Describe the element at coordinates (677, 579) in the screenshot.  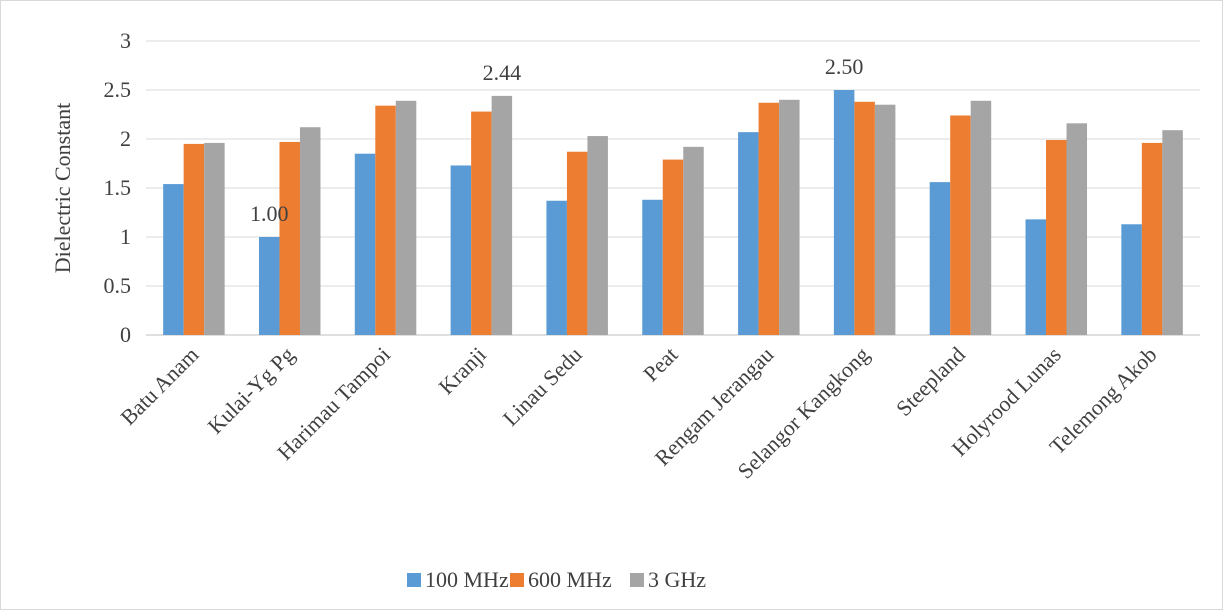
I see `legend-label: 3 GHz` at that location.